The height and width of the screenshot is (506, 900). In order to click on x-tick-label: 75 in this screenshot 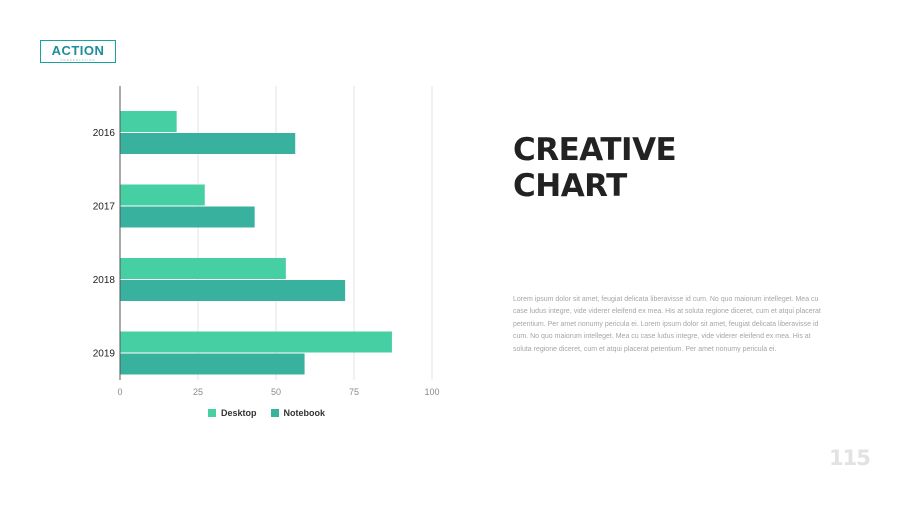, I will do `click(354, 392)`.